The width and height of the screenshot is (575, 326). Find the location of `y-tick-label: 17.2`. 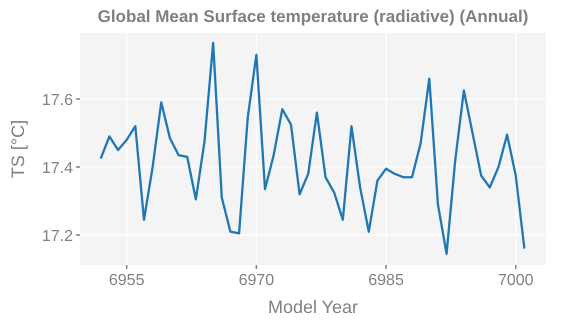

y-tick-label: 17.2 is located at coordinates (58, 237).